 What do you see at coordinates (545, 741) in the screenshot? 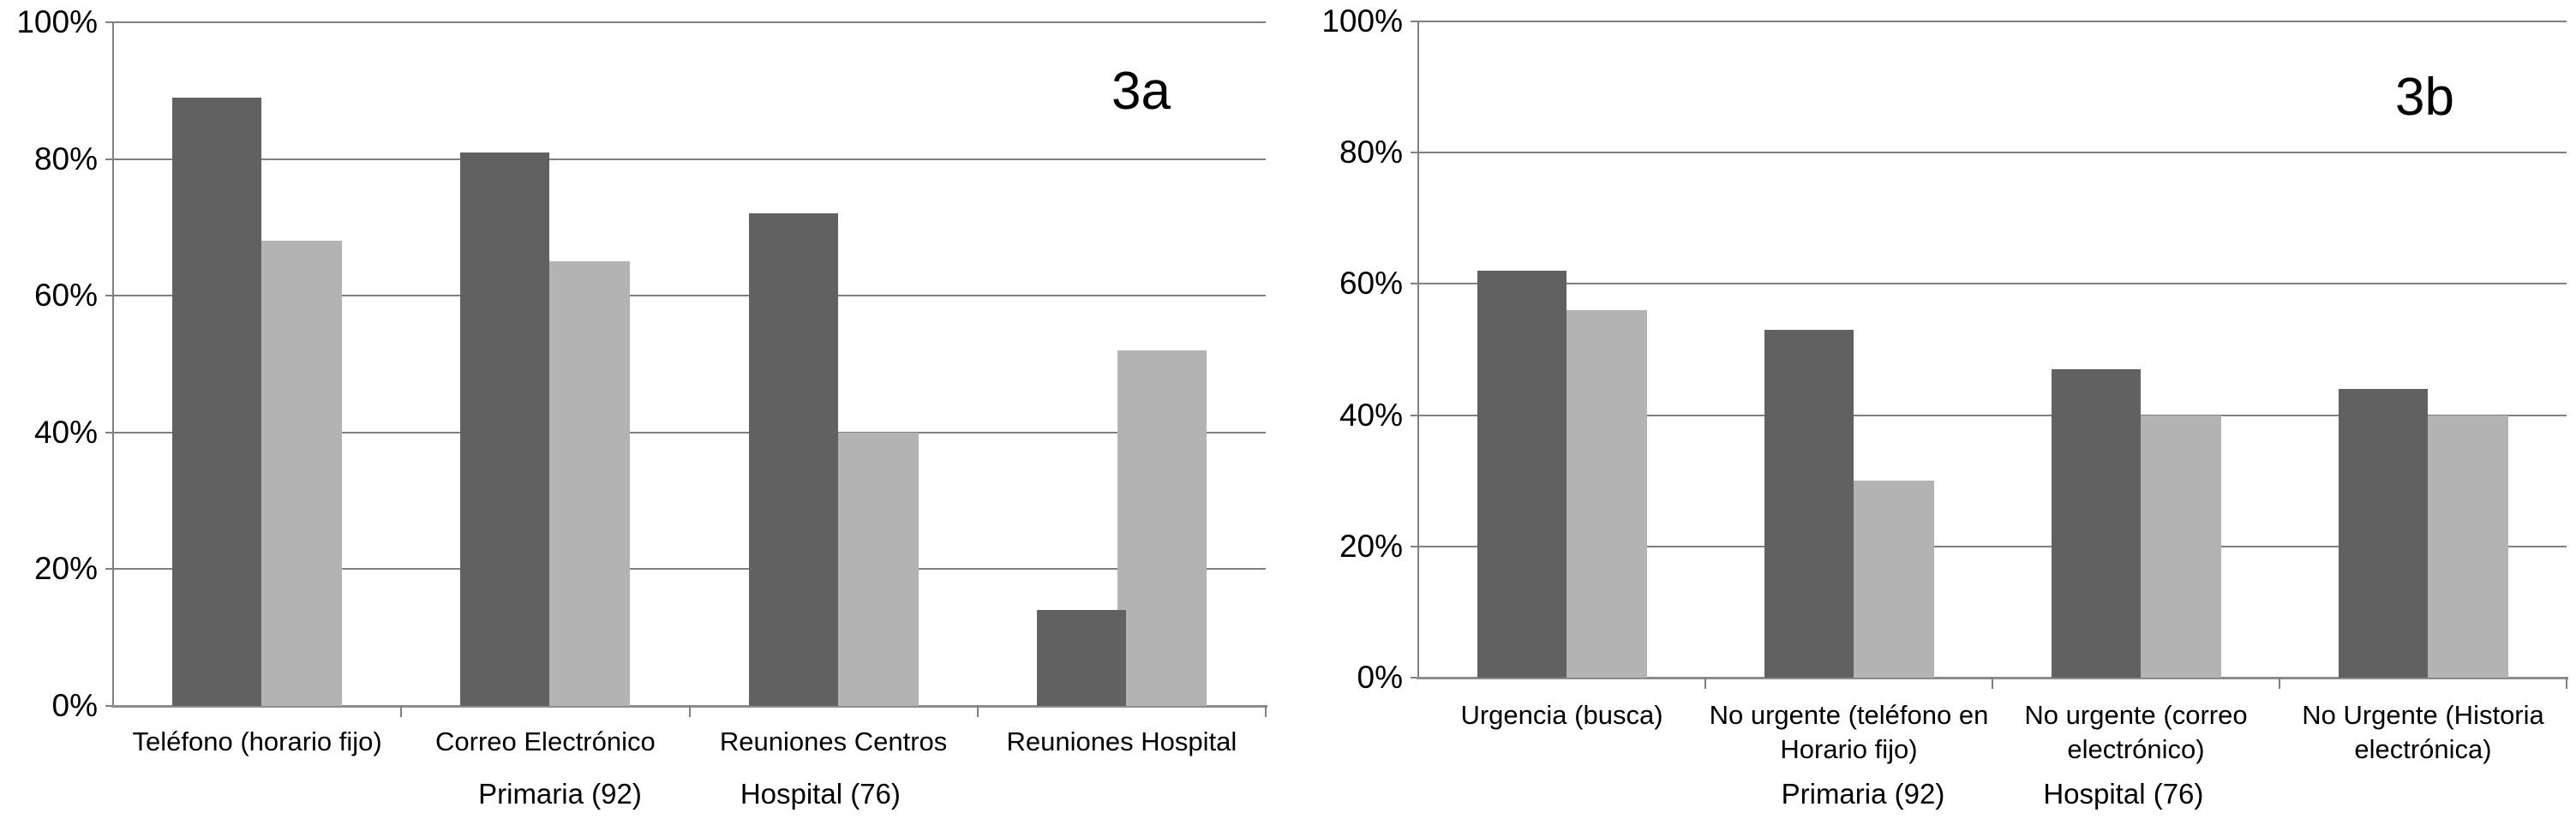
I see `category-label-cat1: Correo Electrónico` at bounding box center [545, 741].